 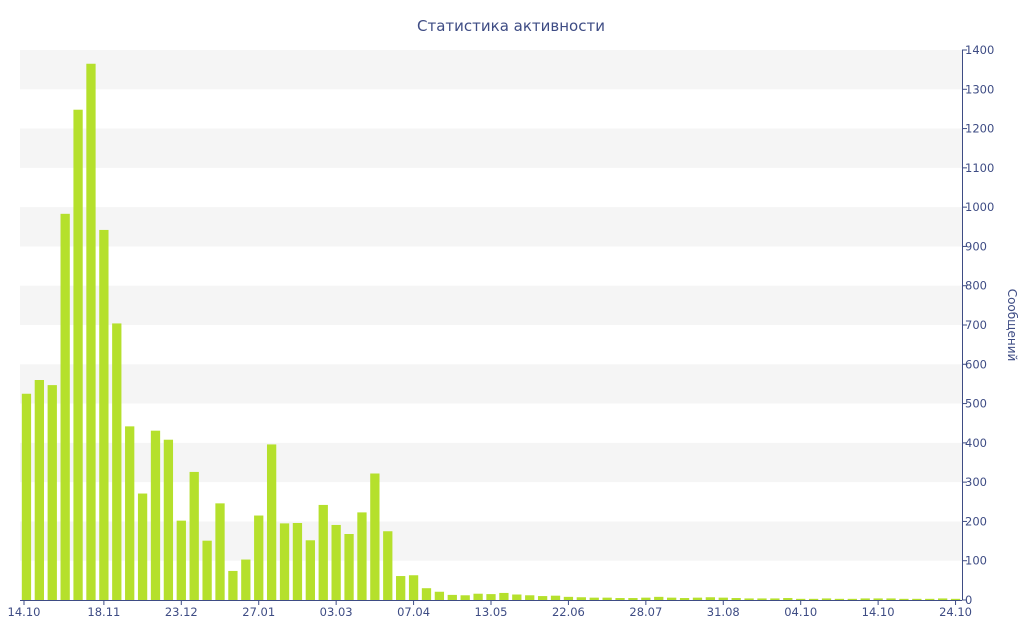 I want to click on y-tick-label: 200, so click(x=976, y=521).